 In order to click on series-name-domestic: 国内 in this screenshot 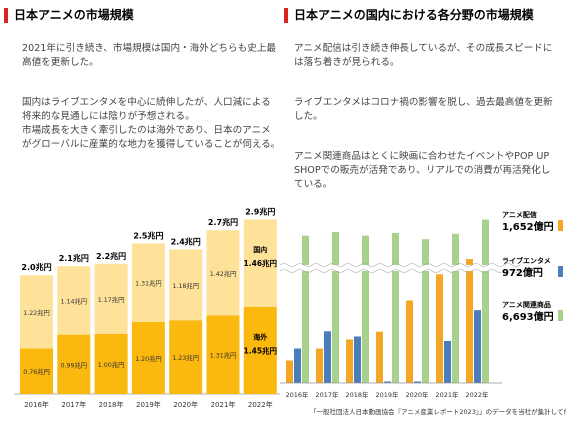, I will do `click(260, 249)`.